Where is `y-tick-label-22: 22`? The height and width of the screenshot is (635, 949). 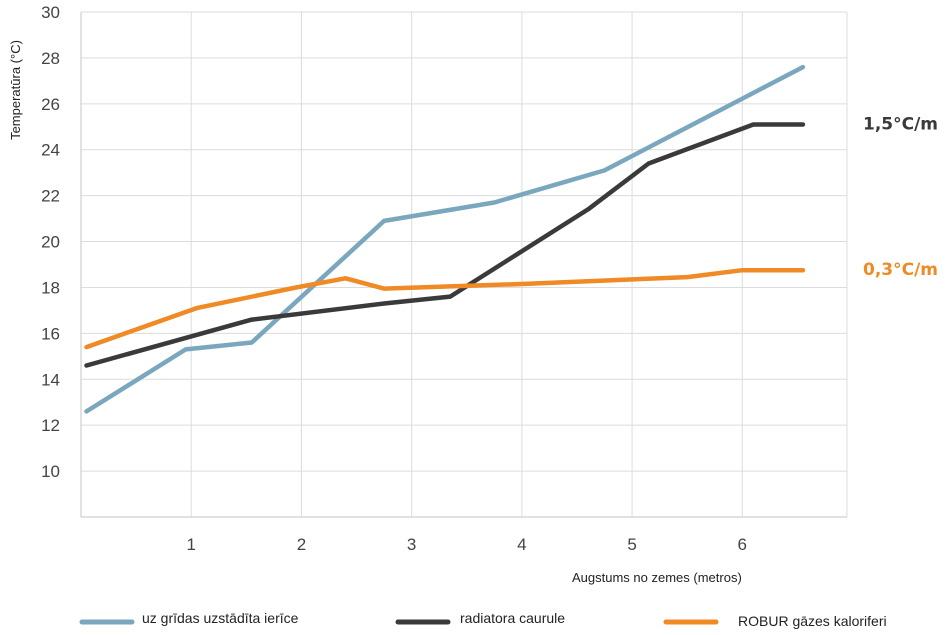 y-tick-label-22: 22 is located at coordinates (50, 196).